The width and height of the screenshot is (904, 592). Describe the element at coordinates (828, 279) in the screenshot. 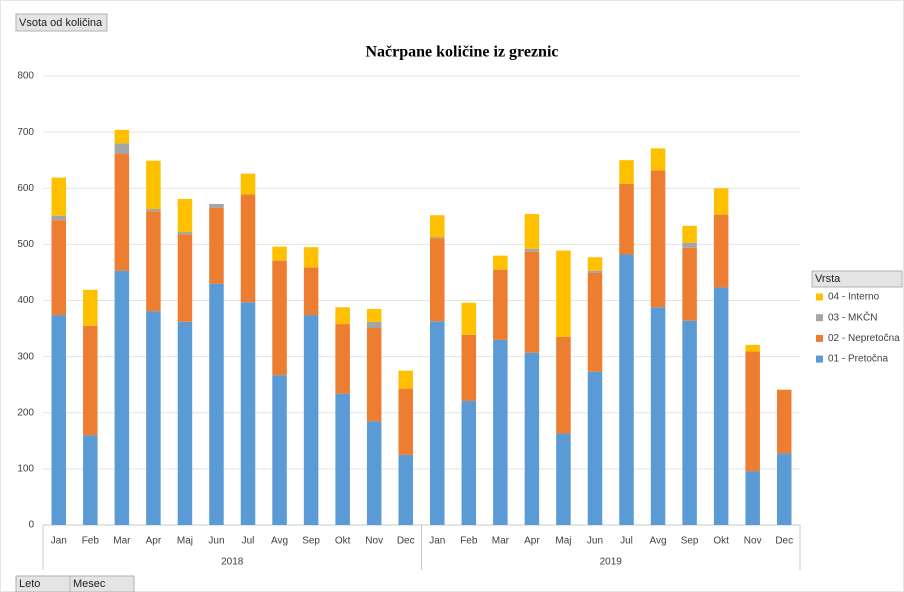

I see `legend-title: Vrsta` at that location.